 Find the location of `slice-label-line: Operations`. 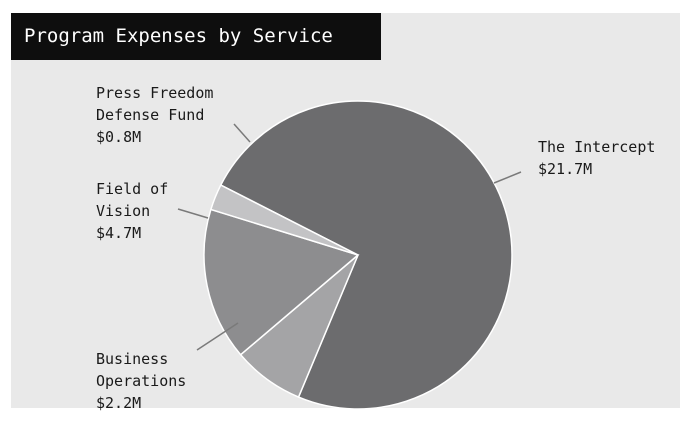

slice-label-line: Operations is located at coordinates (141, 381).